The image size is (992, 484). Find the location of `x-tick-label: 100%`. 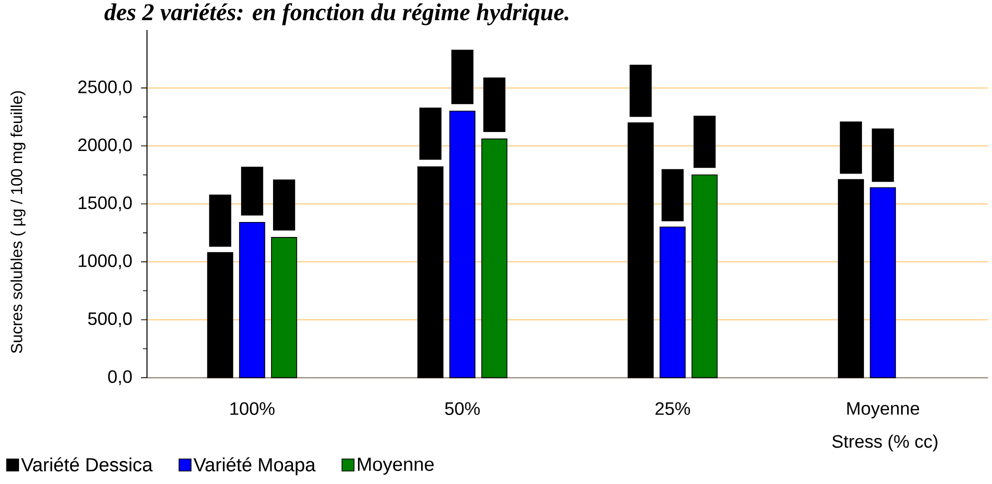

x-tick-label: 100% is located at coordinates (252, 408).